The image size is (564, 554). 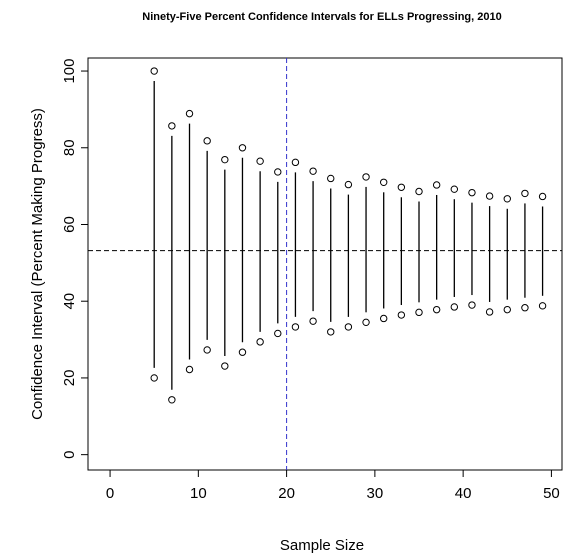 What do you see at coordinates (69, 378) in the screenshot?
I see `y-tick-label: 20` at bounding box center [69, 378].